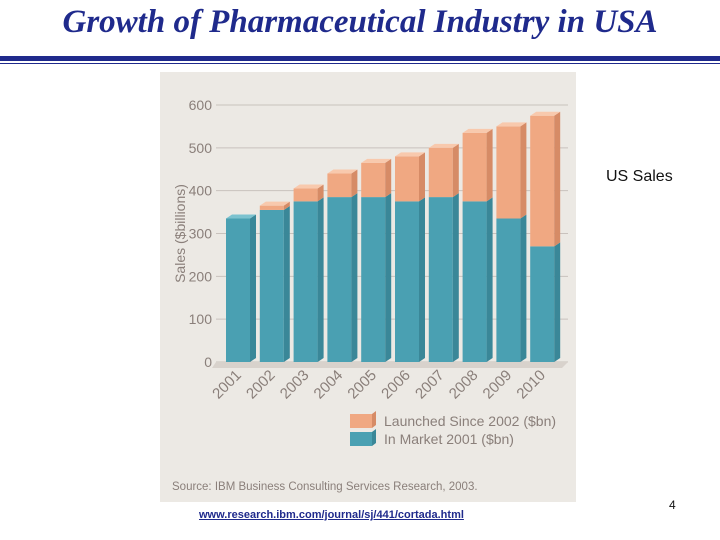 This screenshot has width=720, height=540. I want to click on y-tick-label-200: 200, so click(201, 276).